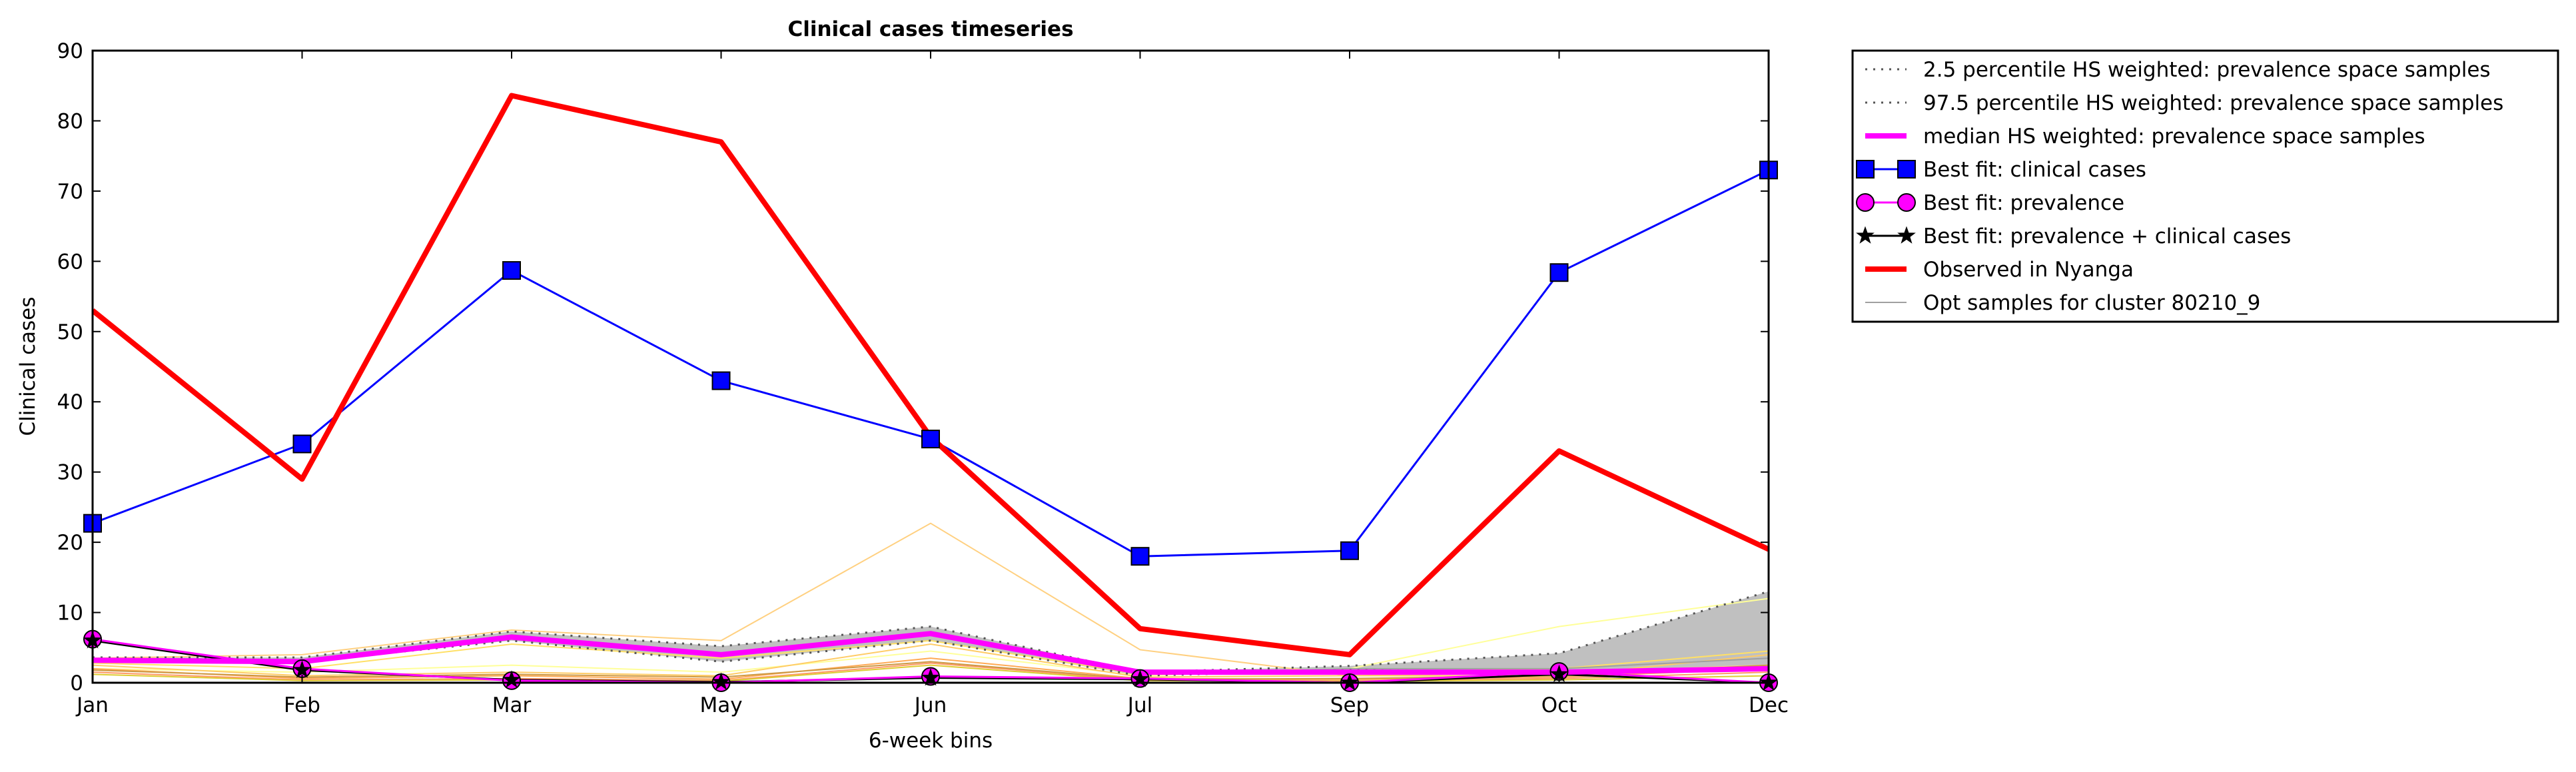 The image size is (2576, 772). What do you see at coordinates (2035, 170) in the screenshot?
I see `legend-label: Best fit: clinical cases` at bounding box center [2035, 170].